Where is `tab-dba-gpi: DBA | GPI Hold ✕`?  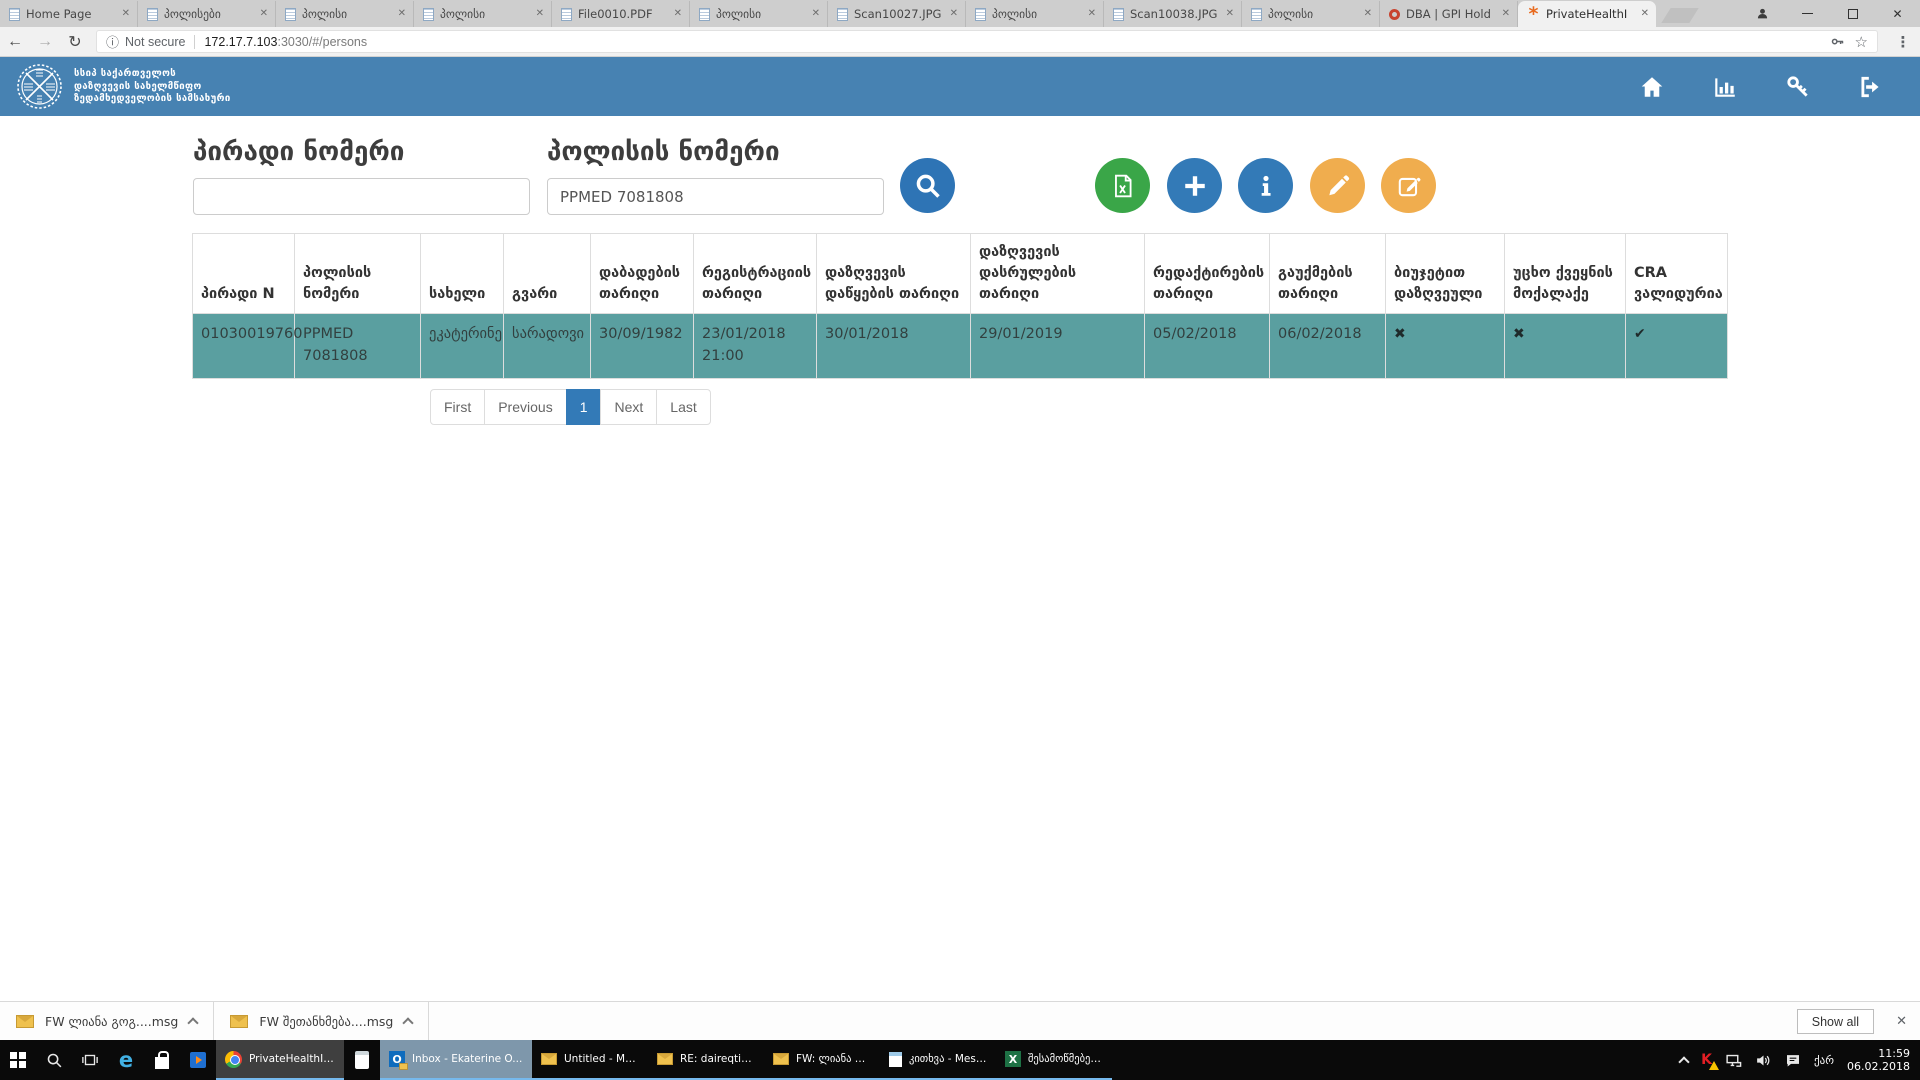
tab-dba-gpi: DBA | GPI Hold ✕ is located at coordinates (1449, 14).